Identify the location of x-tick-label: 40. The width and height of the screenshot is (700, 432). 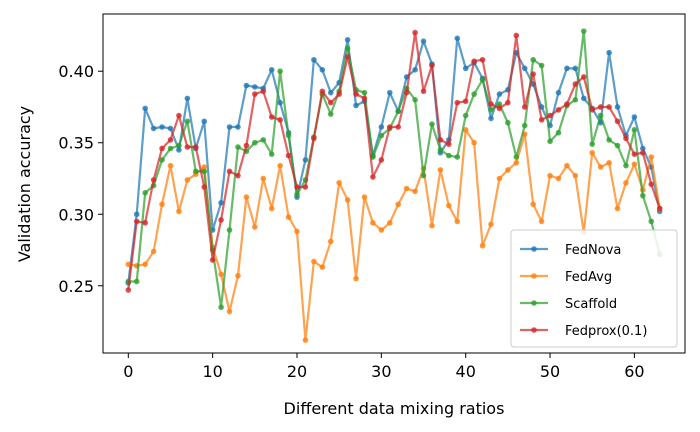
(466, 371).